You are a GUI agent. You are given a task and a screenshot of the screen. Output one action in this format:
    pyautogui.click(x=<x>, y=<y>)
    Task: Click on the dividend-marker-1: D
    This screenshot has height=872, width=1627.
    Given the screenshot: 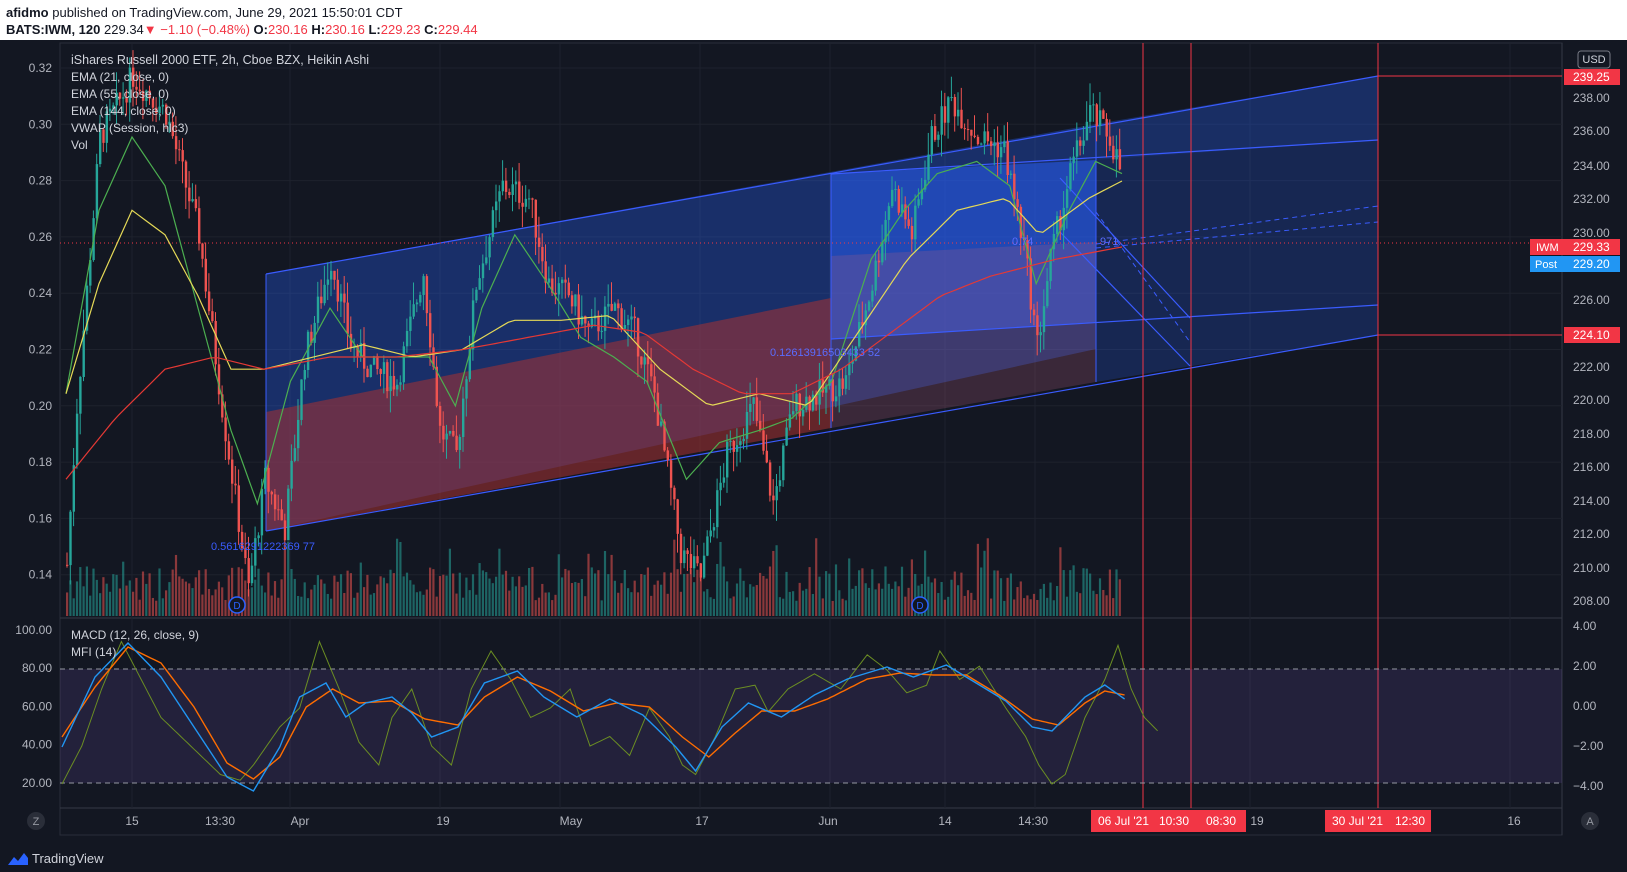 What is the action you would take?
    pyautogui.click(x=237, y=605)
    